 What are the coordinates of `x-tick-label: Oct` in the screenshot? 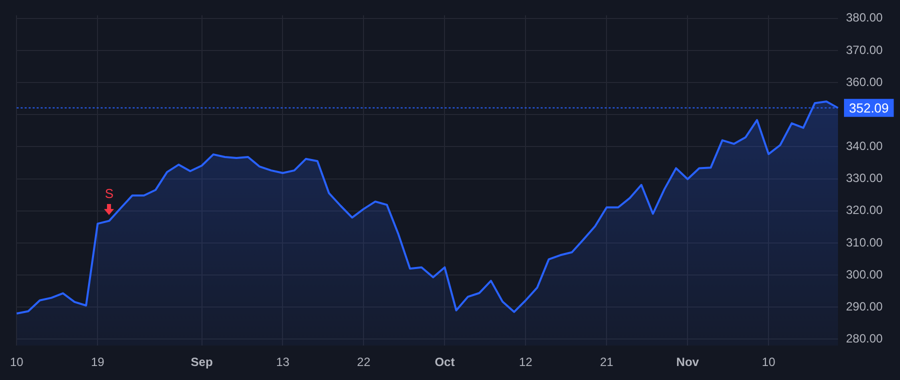 It's located at (444, 362).